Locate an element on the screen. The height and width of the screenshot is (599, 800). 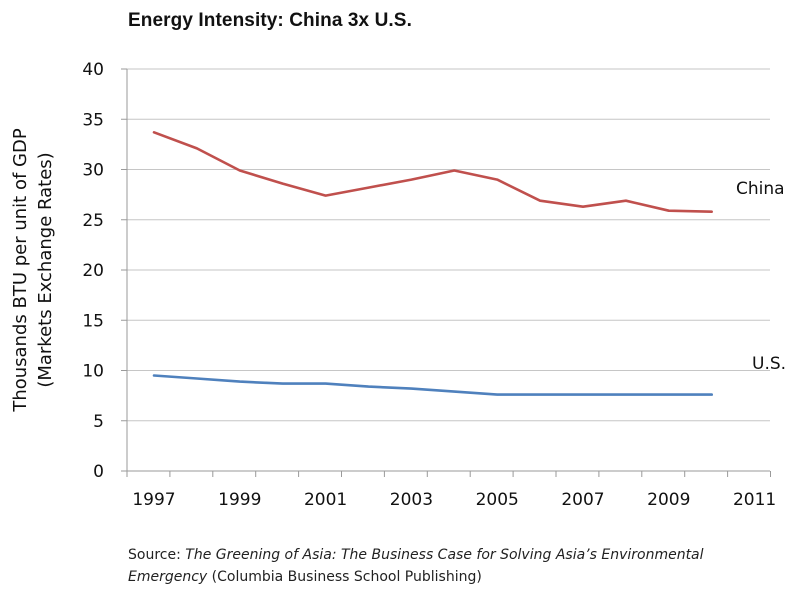
x-tick-label: 2007 is located at coordinates (582, 500).